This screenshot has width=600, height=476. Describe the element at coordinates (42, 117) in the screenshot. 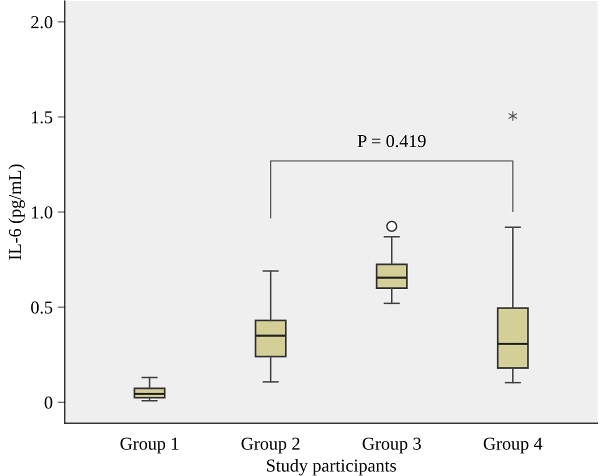

I see `y-tick-label: 1.5` at that location.